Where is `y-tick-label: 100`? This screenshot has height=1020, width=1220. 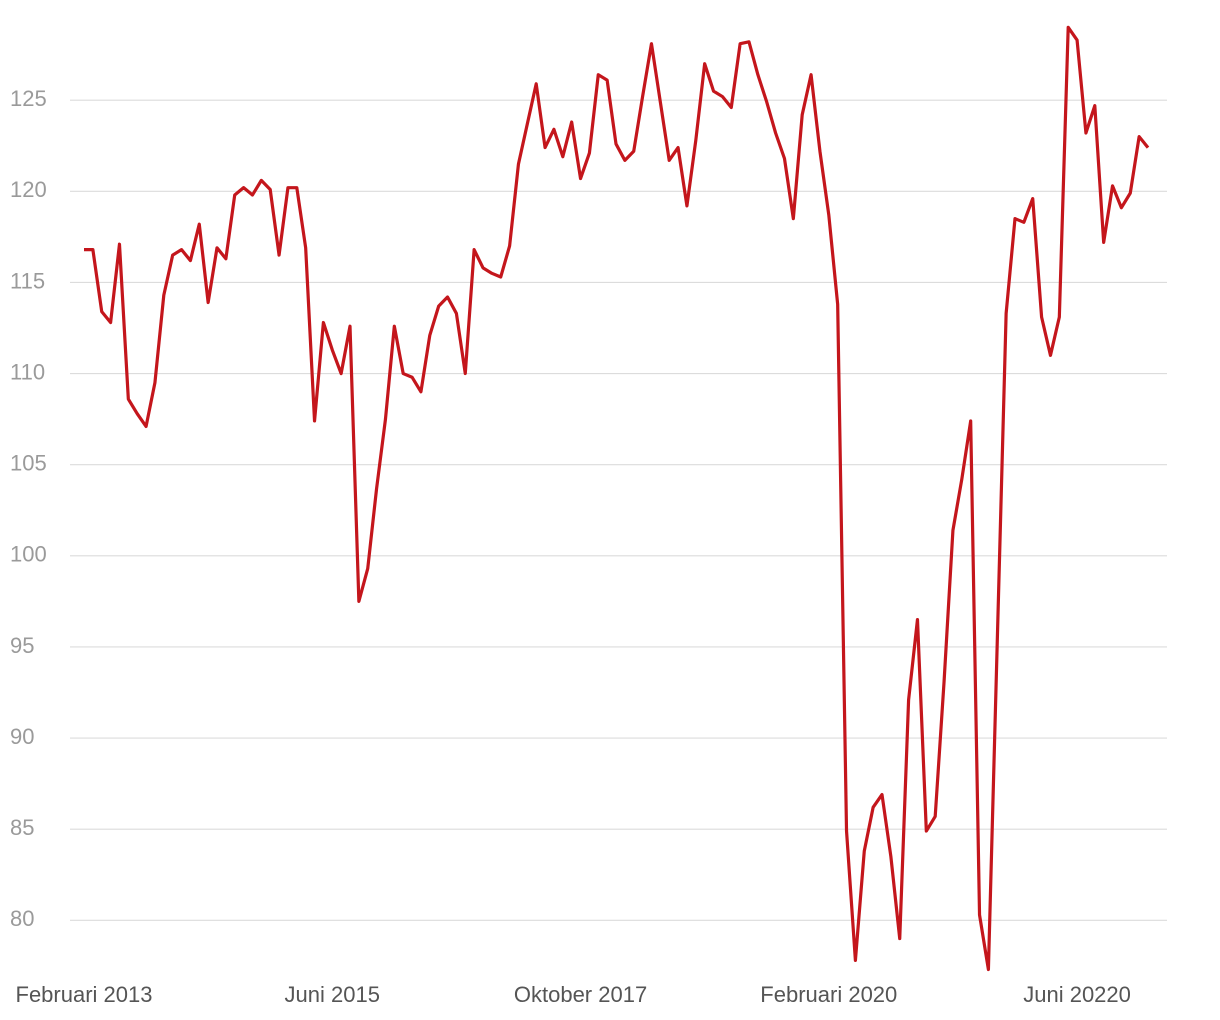 y-tick-label: 100 is located at coordinates (28, 554).